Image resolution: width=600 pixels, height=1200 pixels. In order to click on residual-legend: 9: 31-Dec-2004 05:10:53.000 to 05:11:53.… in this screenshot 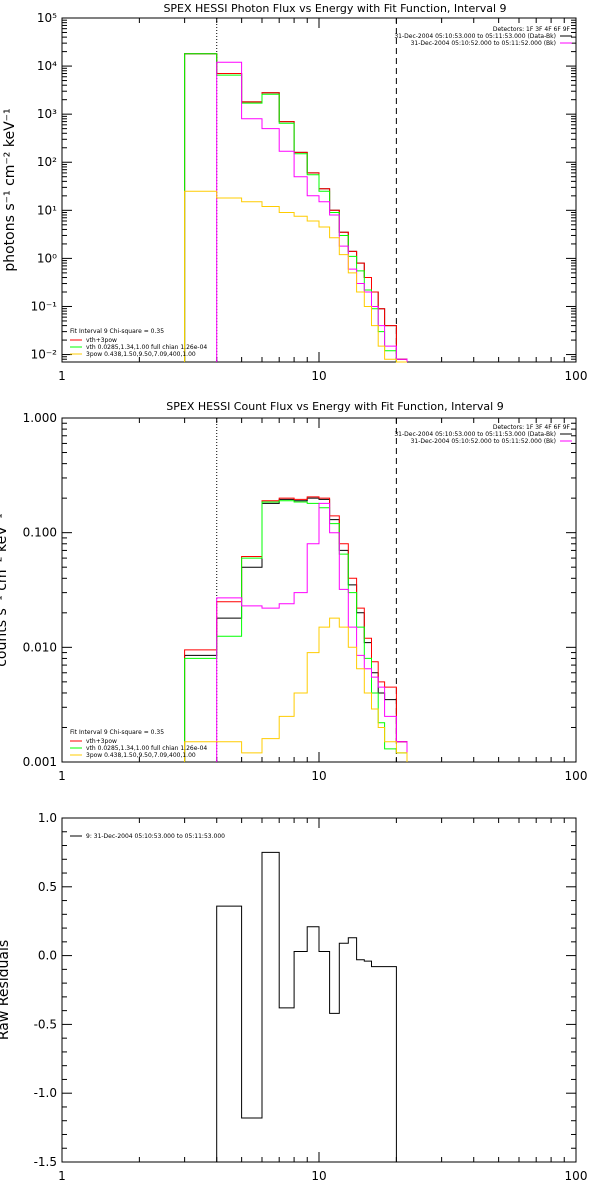, I will do `click(147, 836)`.